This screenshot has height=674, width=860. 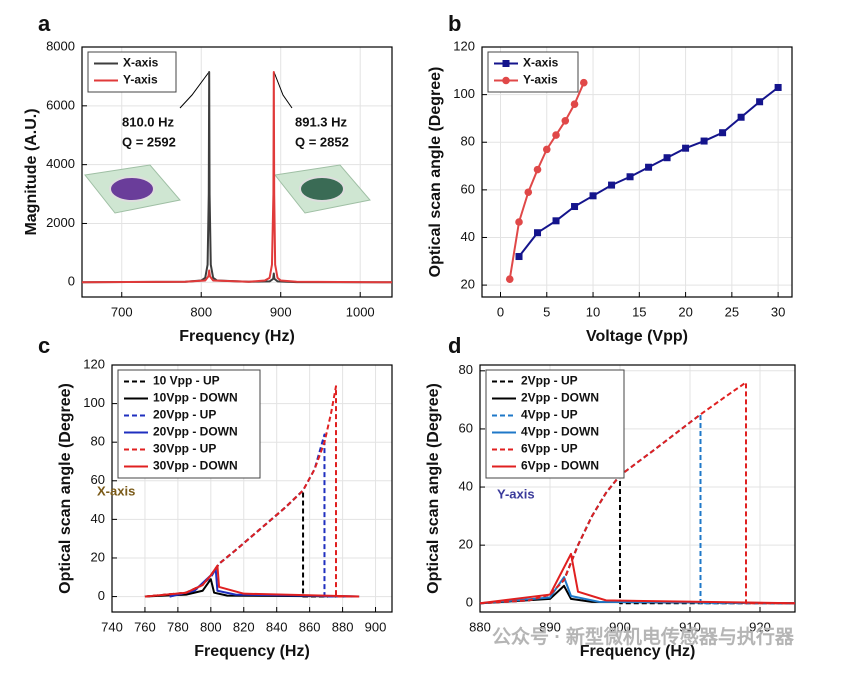 I want to click on x-tick-label: 20, so click(x=685, y=311).